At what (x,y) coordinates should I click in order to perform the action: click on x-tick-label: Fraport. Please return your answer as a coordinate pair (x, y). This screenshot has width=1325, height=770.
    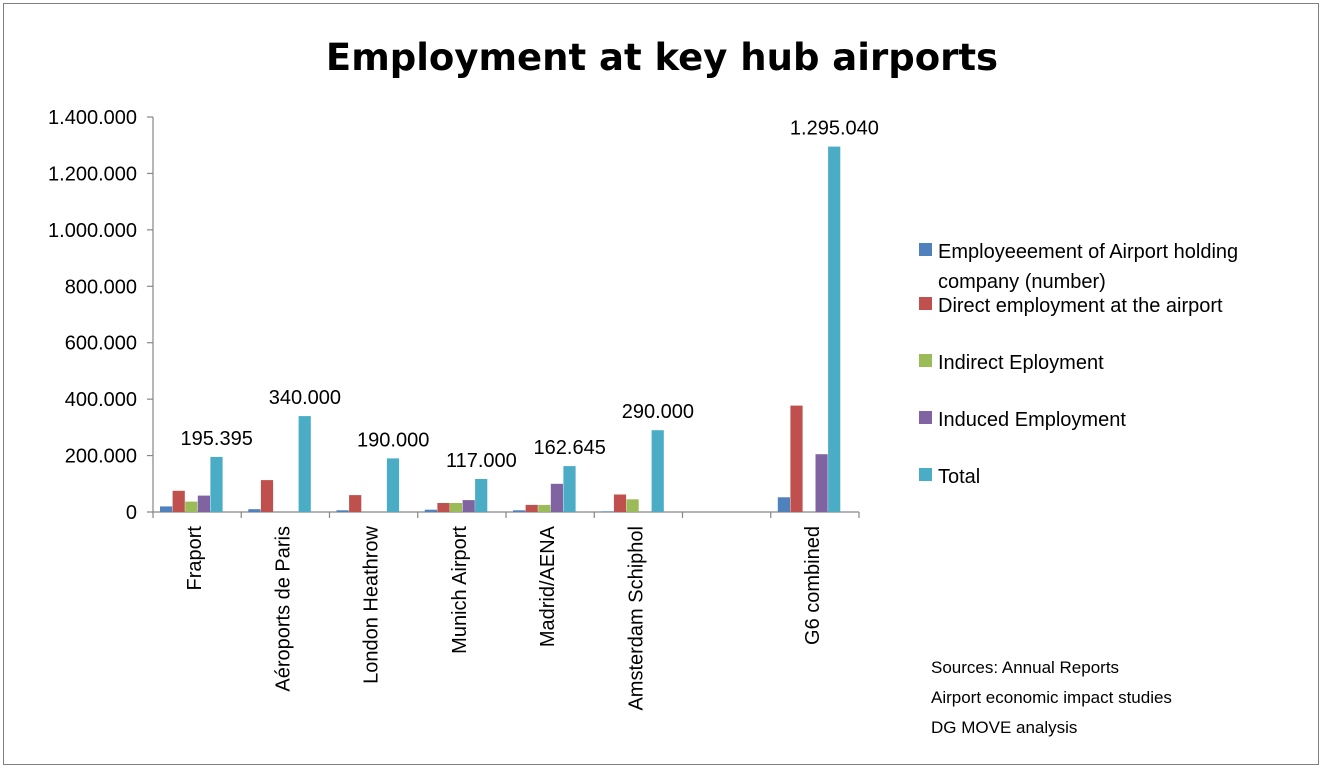
    Looking at the image, I should click on (195, 558).